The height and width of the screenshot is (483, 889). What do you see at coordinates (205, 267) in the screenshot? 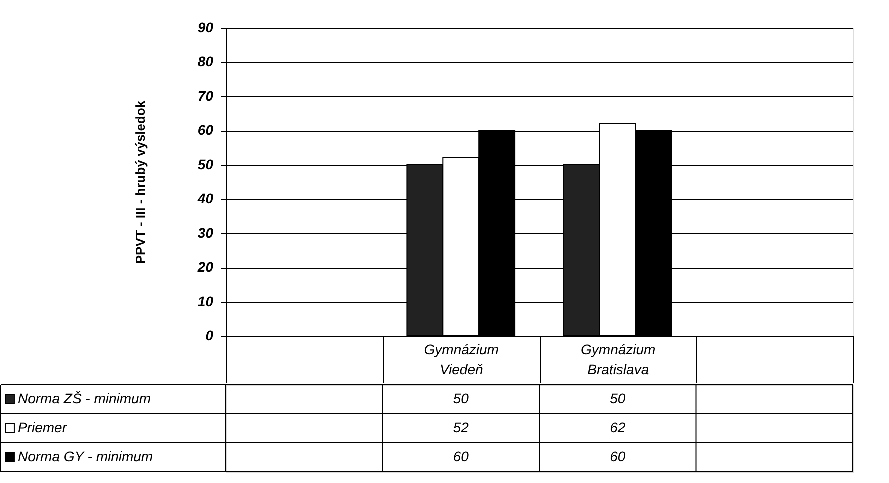
I see `y-tick-label: 20` at bounding box center [205, 267].